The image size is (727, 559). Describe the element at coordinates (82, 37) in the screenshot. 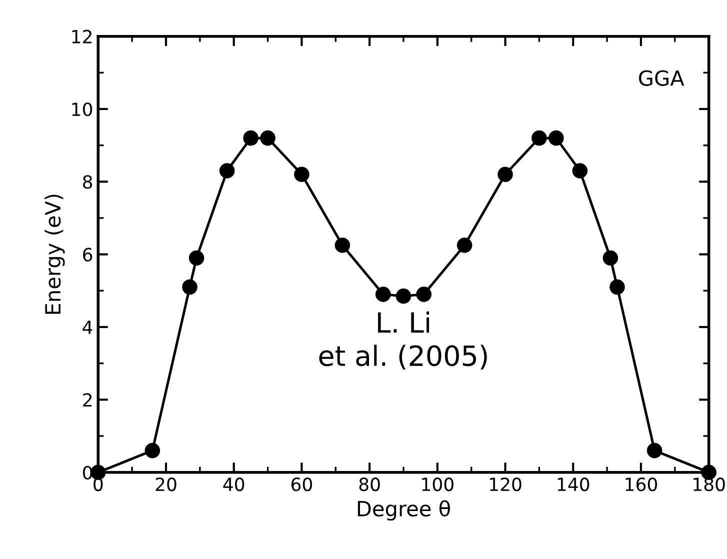

I see `y-tick-label: 12` at that location.